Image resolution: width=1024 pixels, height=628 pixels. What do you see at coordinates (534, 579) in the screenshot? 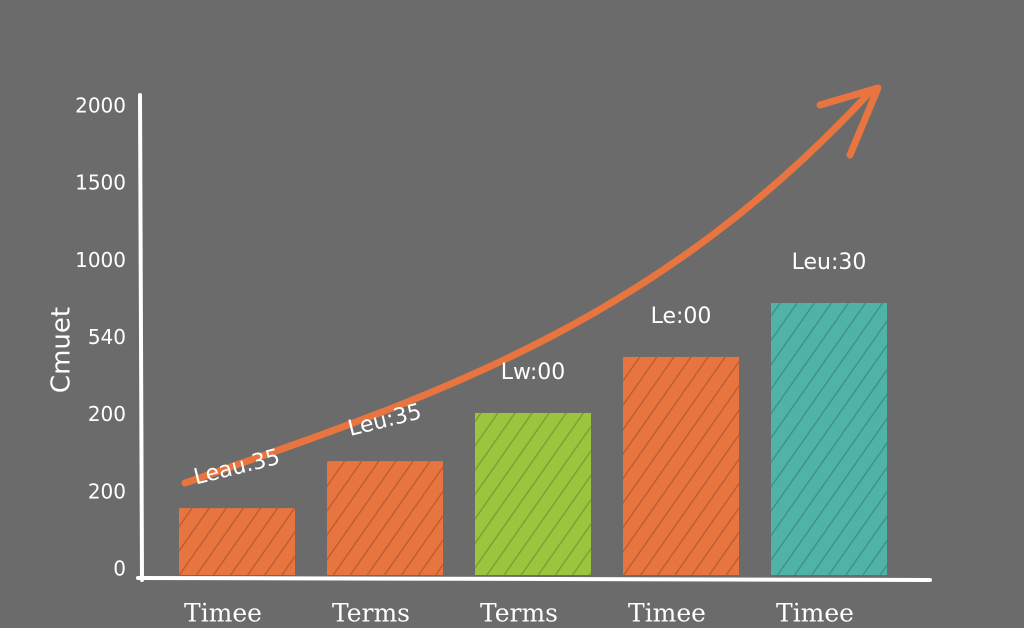
I see `x-axis` at bounding box center [534, 579].